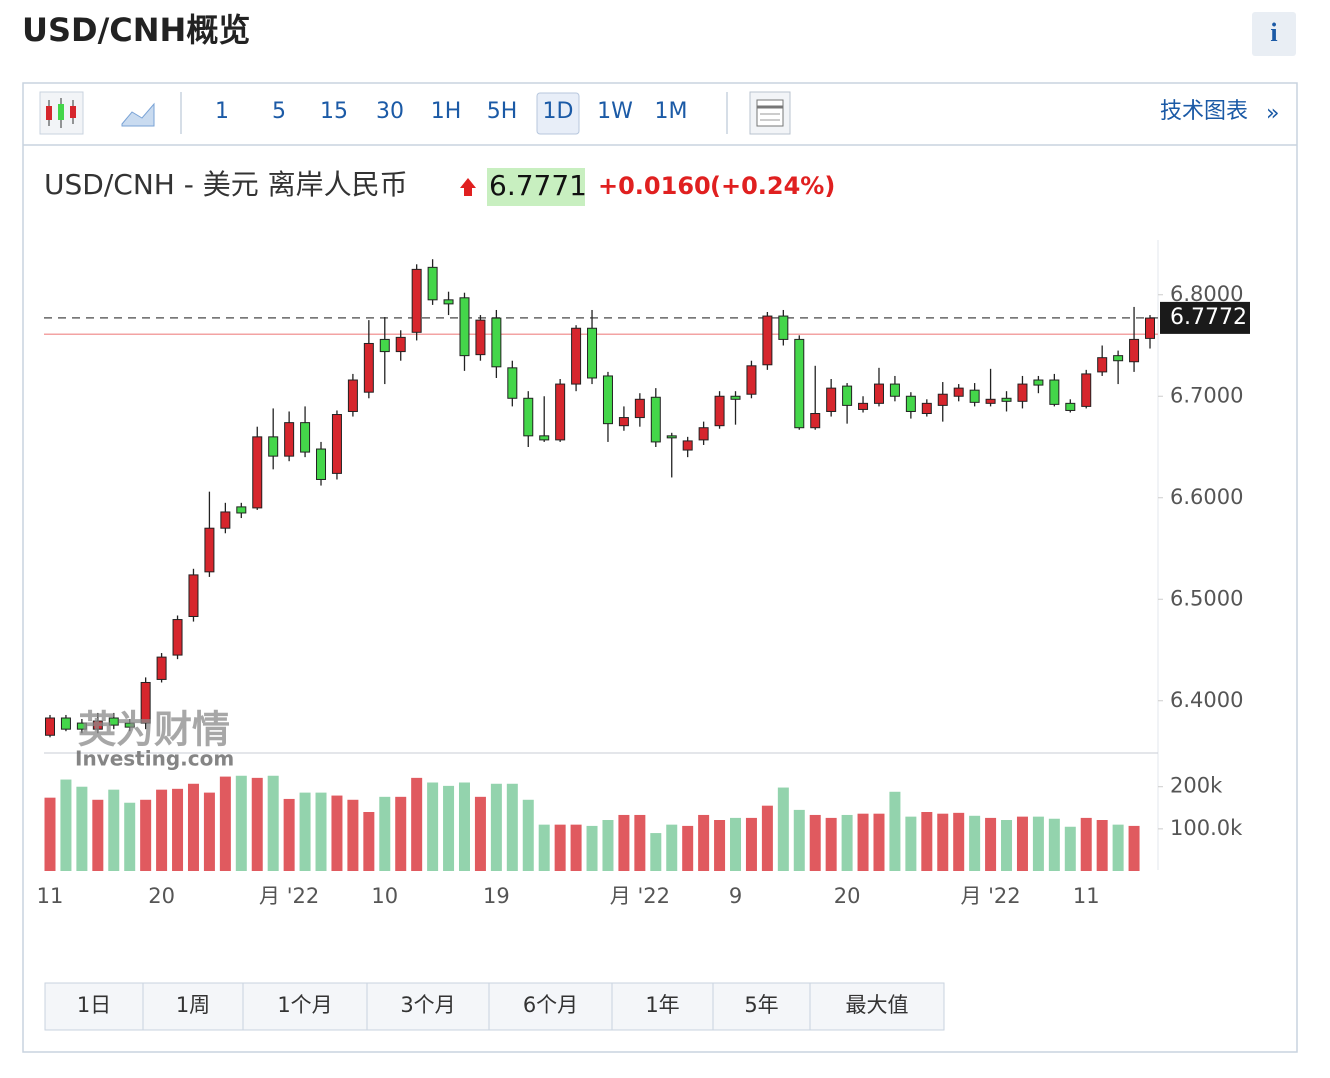 Image resolution: width=1330 pixels, height=1078 pixels. I want to click on interval-button: 1H, so click(446, 111).